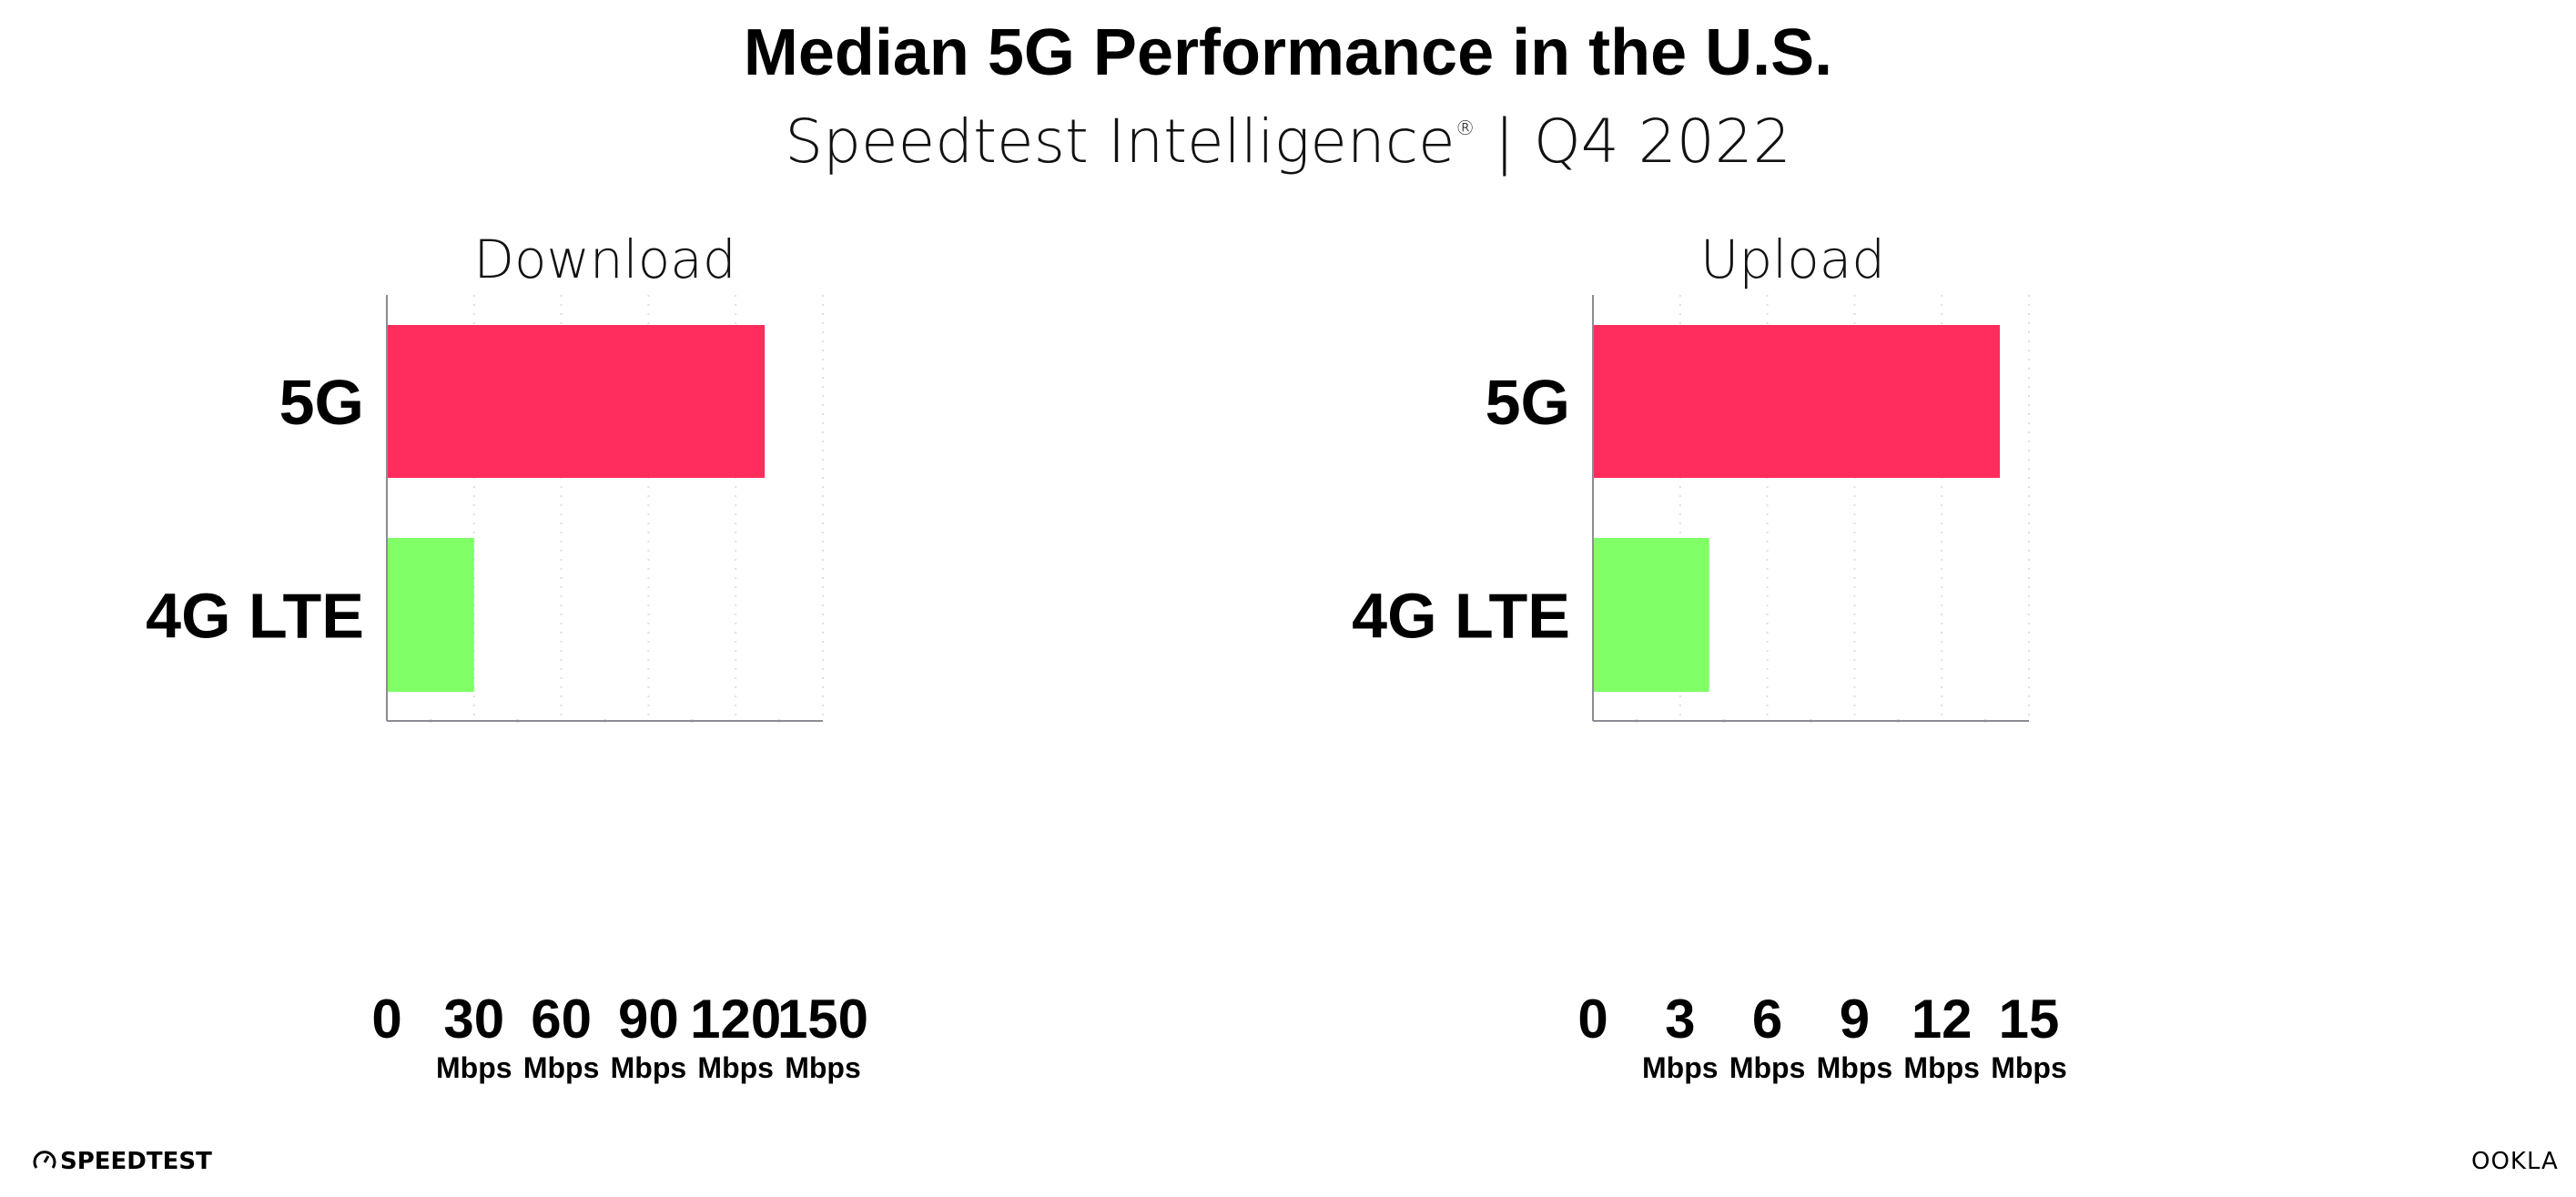  I want to click on registered-mark: ®, so click(1465, 128).